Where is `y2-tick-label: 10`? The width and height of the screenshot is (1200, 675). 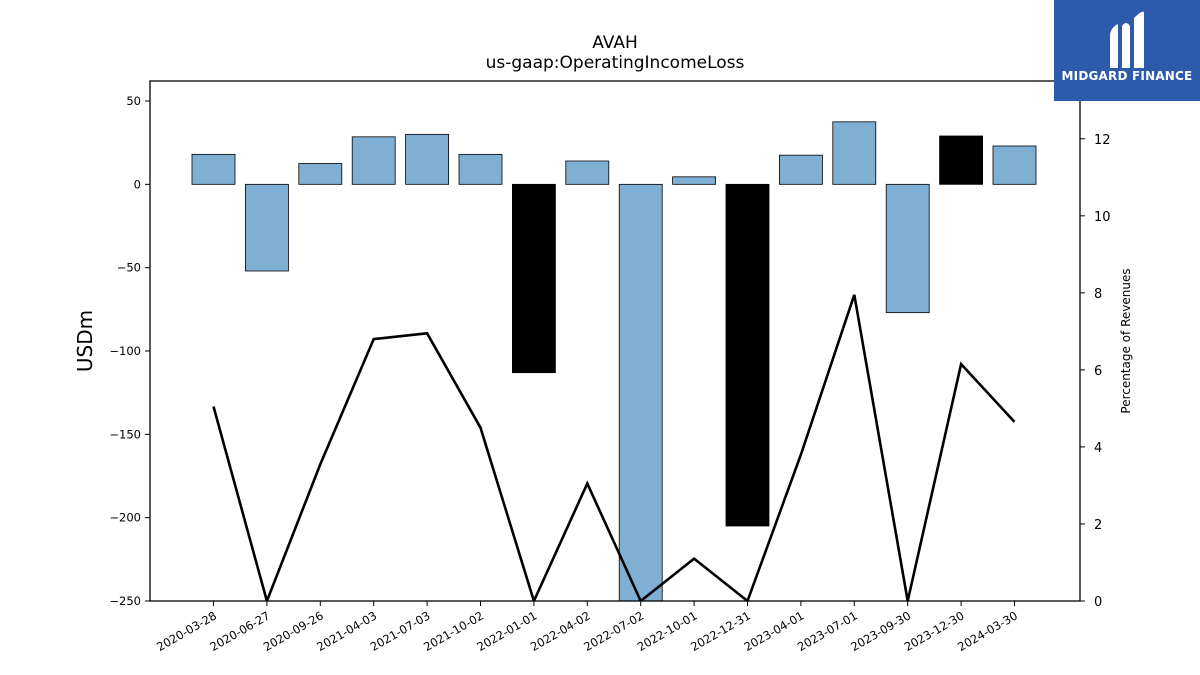
y2-tick-label: 10 is located at coordinates (1102, 217).